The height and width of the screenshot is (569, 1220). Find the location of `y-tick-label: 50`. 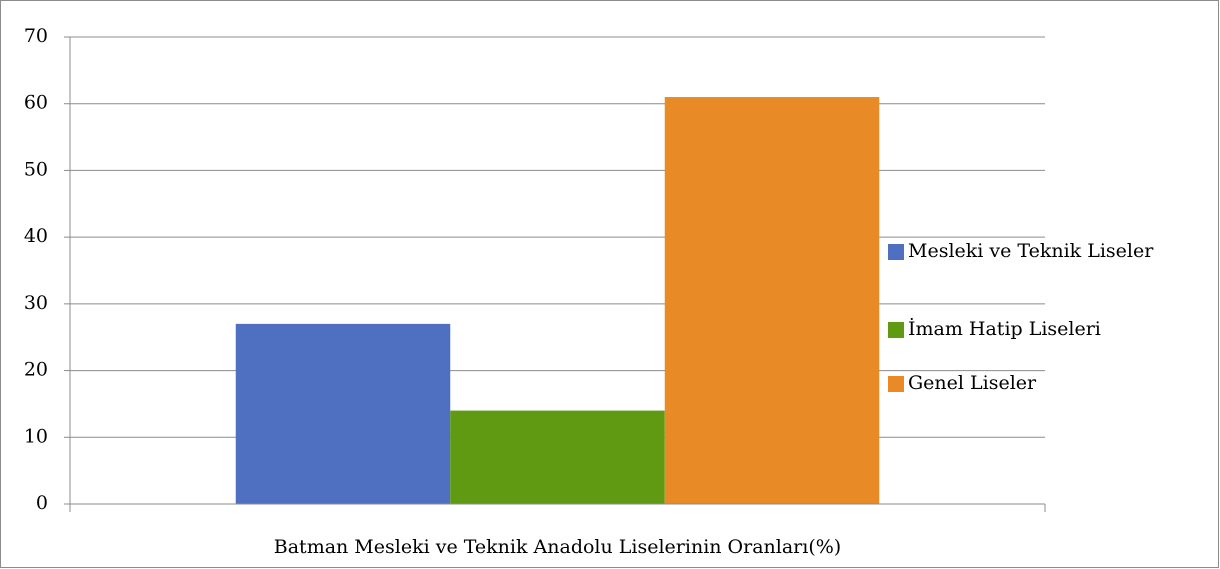

y-tick-label: 50 is located at coordinates (36, 169).